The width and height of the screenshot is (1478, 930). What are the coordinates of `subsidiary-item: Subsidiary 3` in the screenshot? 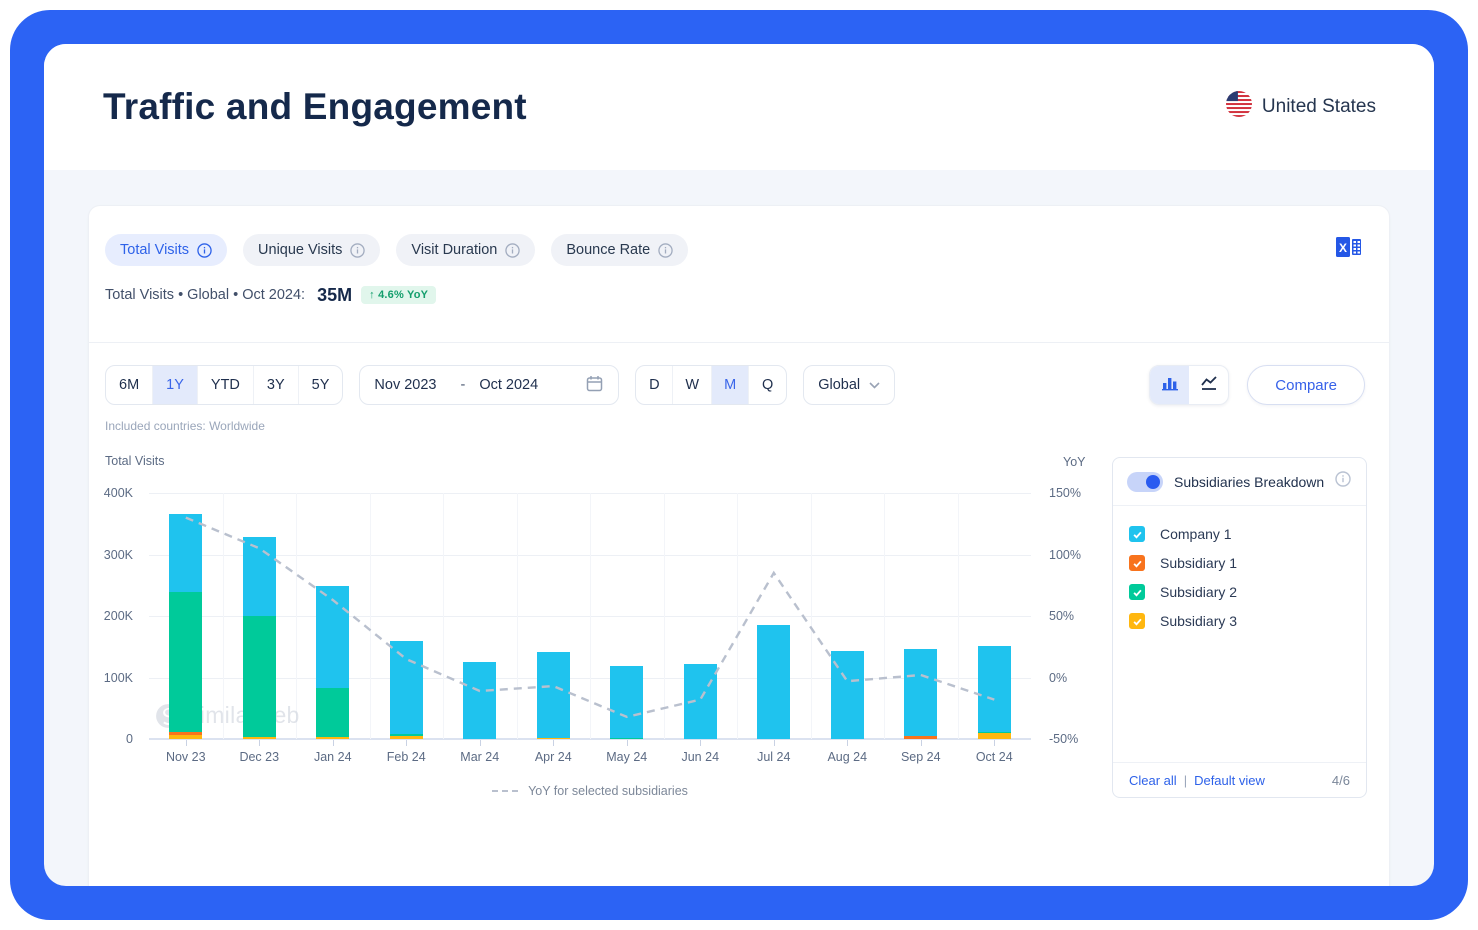 It's located at (1239, 621).